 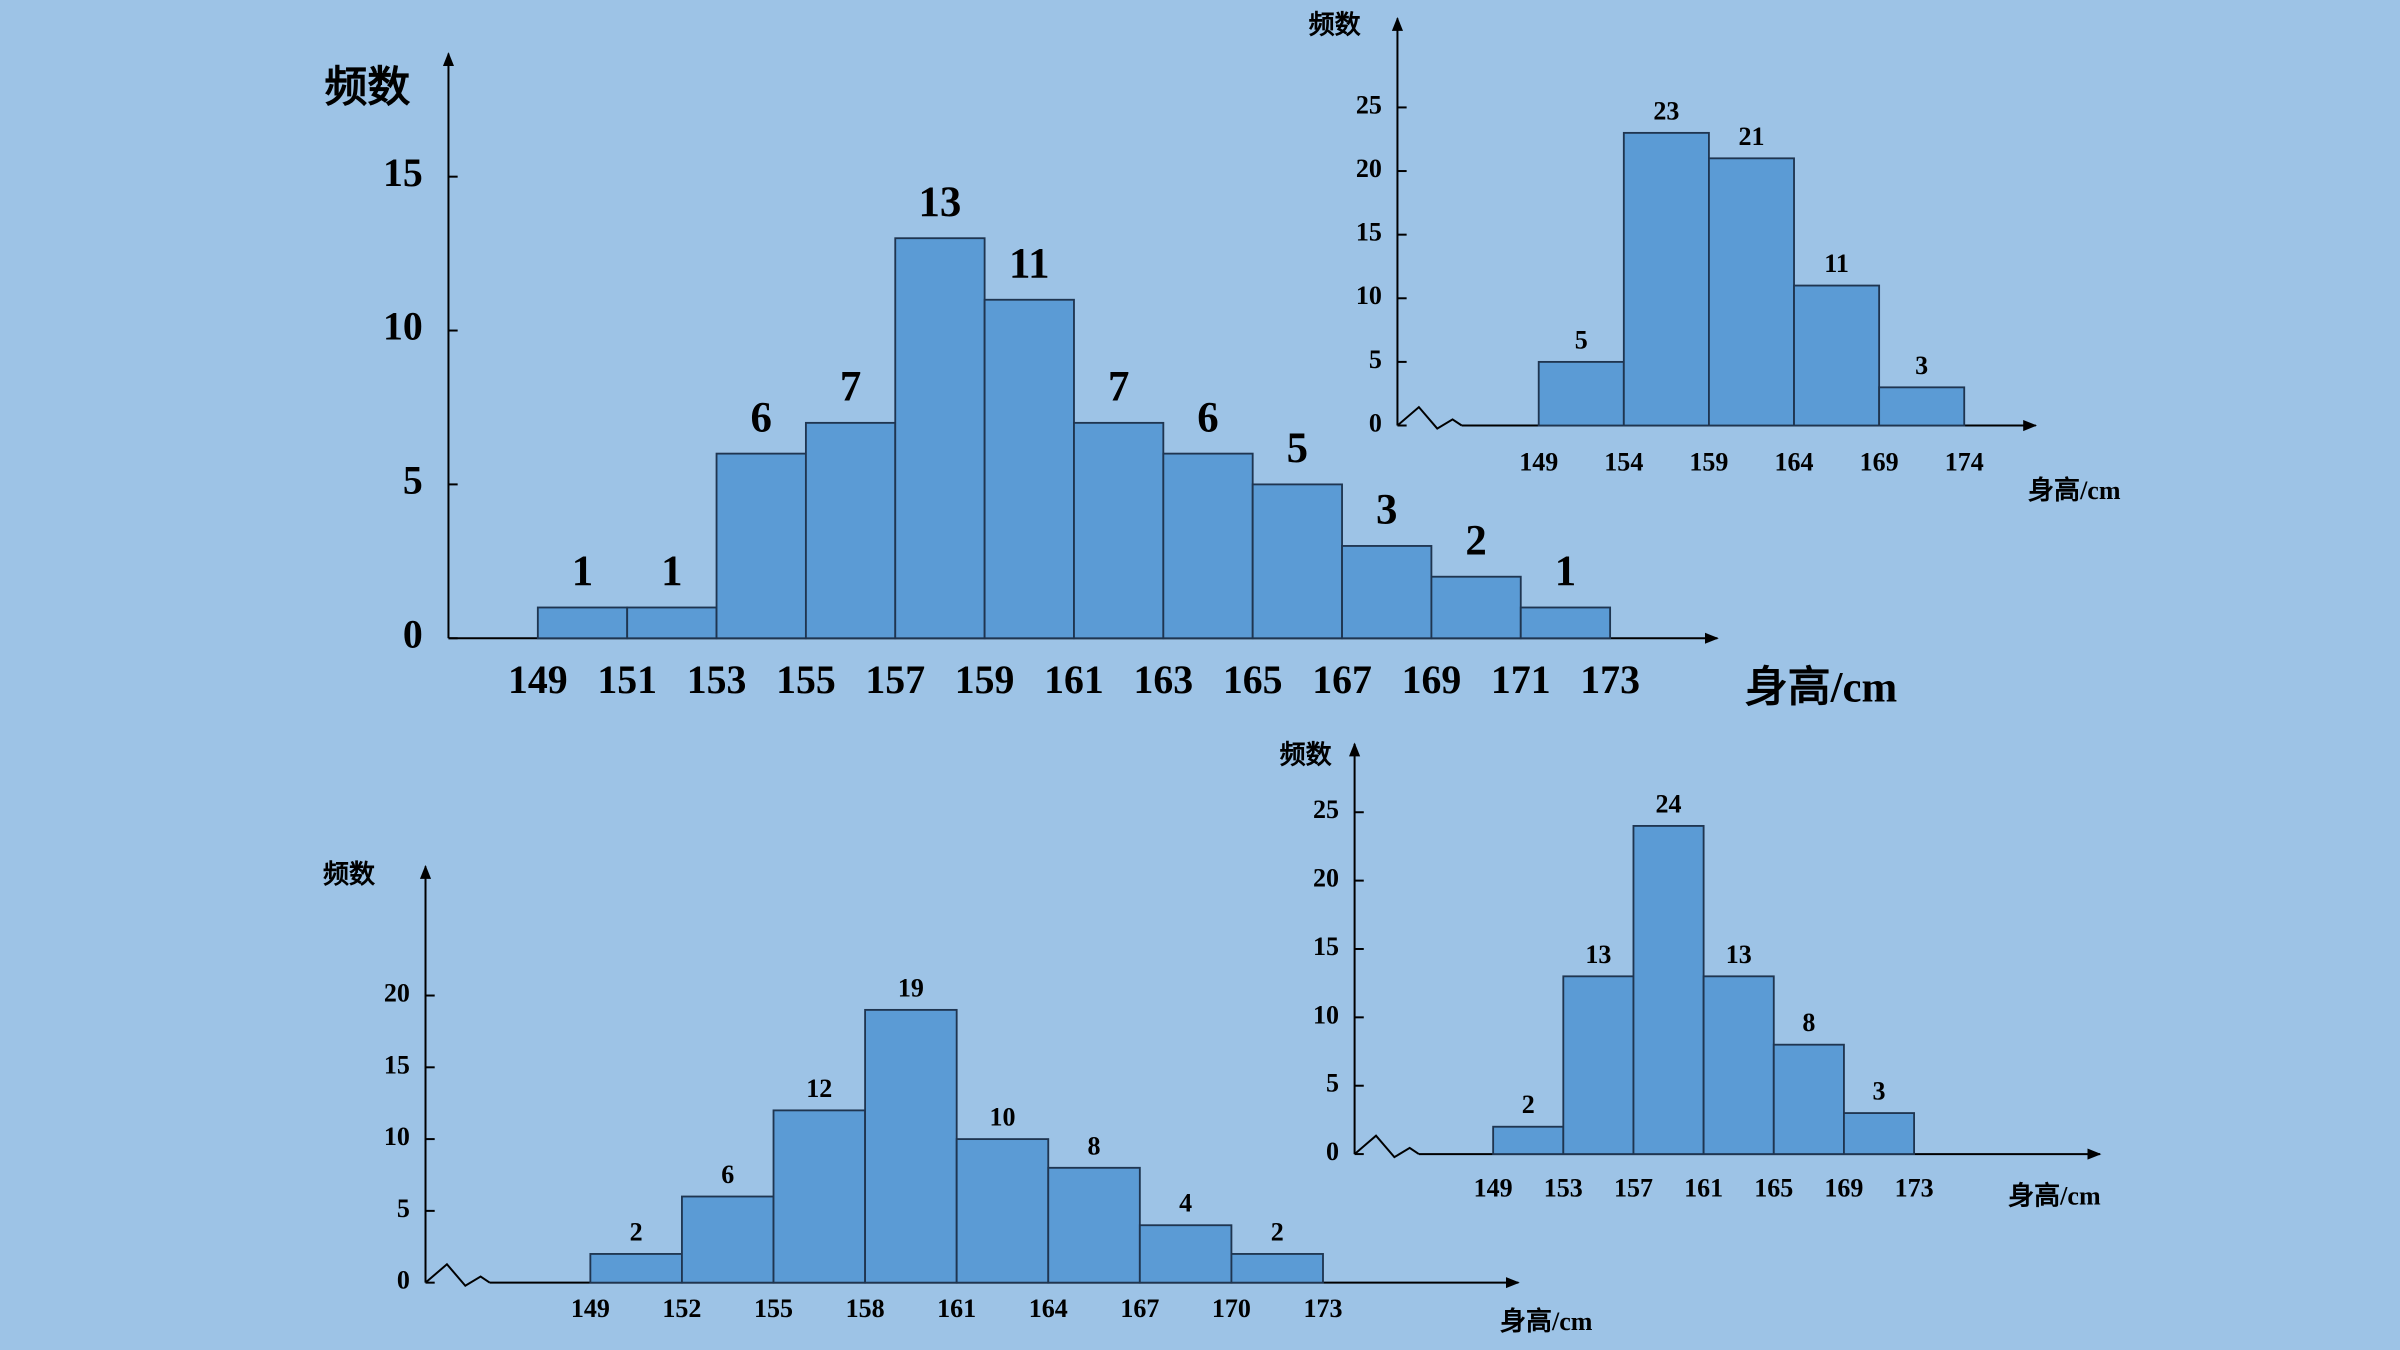 What do you see at coordinates (717, 680) in the screenshot?
I see `x-tick-label: 153` at bounding box center [717, 680].